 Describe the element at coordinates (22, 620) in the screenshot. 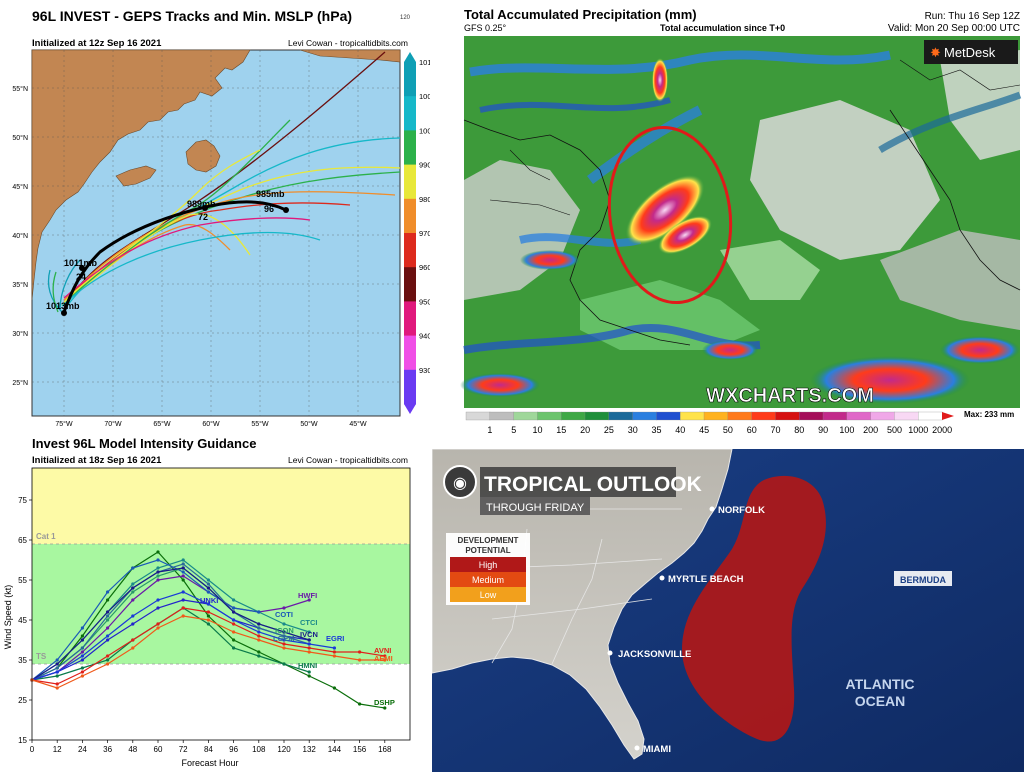

I see `y-tick-label: 45` at that location.